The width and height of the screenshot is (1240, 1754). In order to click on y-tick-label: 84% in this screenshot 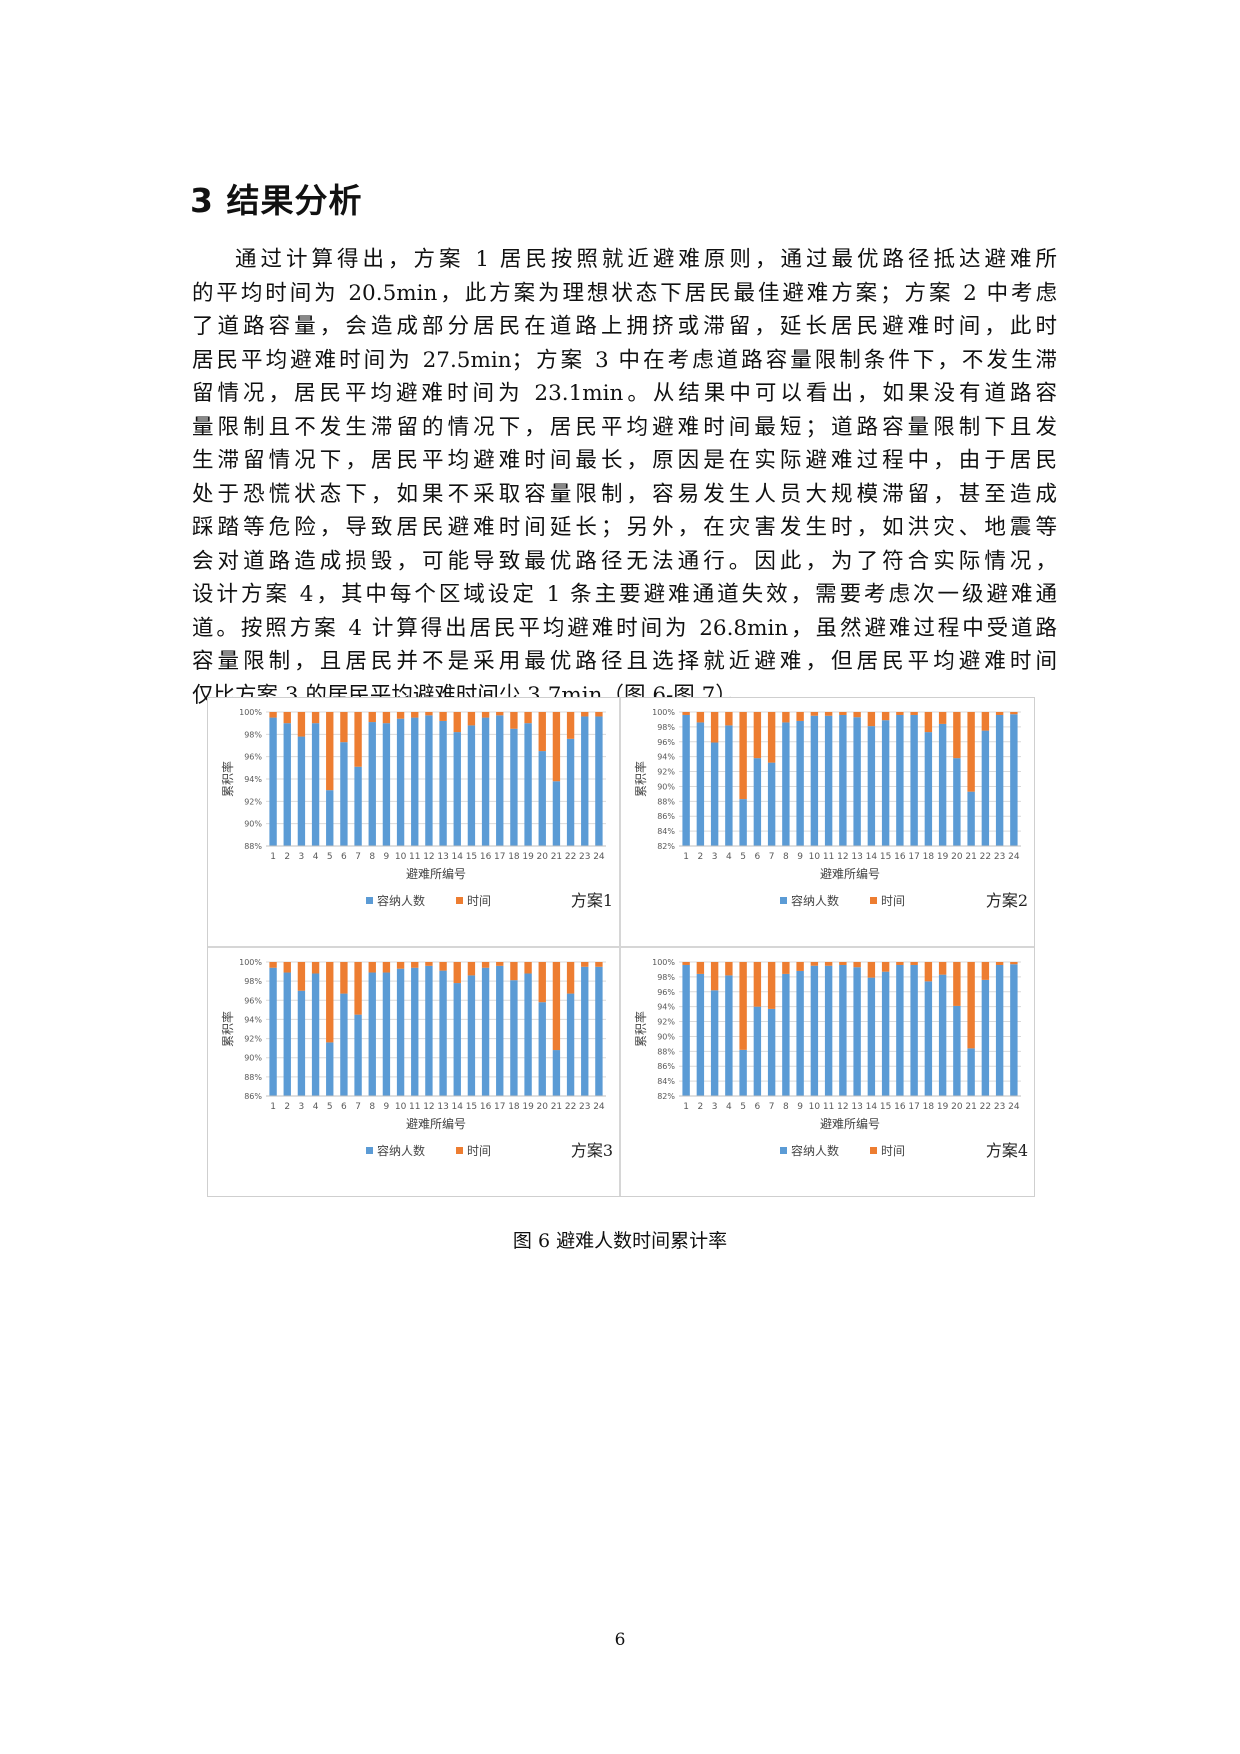, I will do `click(666, 1081)`.